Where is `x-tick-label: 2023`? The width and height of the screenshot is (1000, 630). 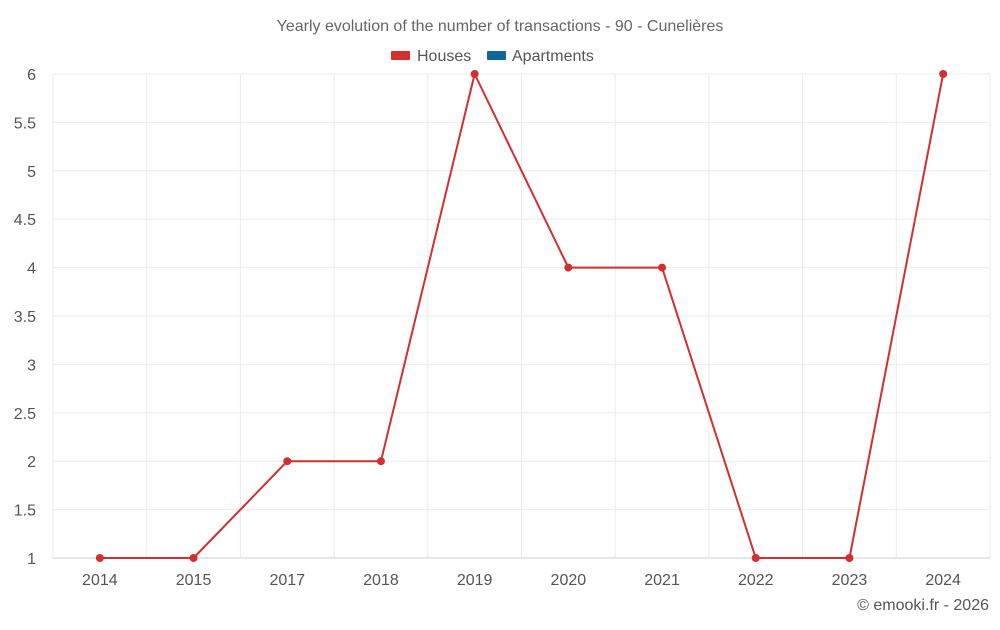
x-tick-label: 2023 is located at coordinates (850, 580).